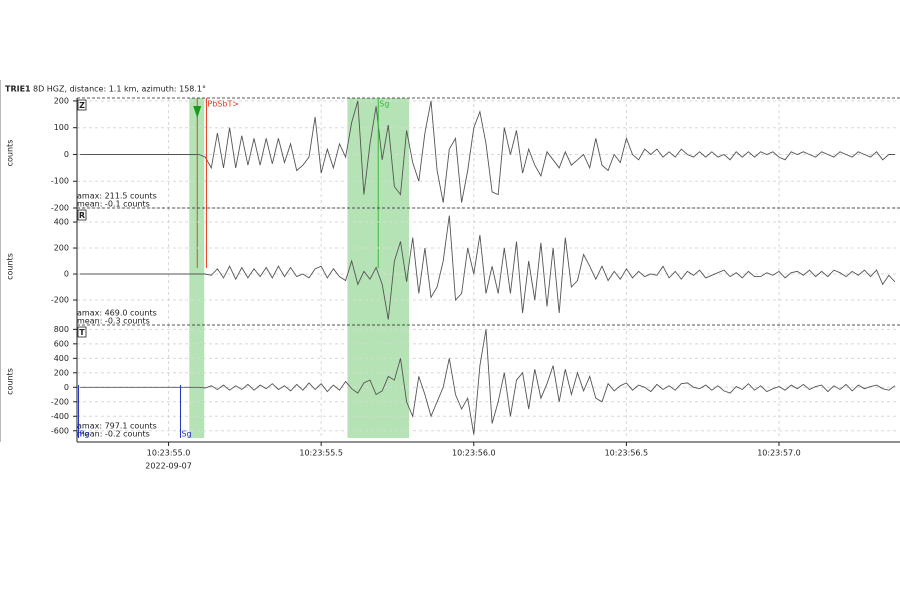  What do you see at coordinates (779, 453) in the screenshot?
I see `x-tick-label: 10:23:57.0` at bounding box center [779, 453].